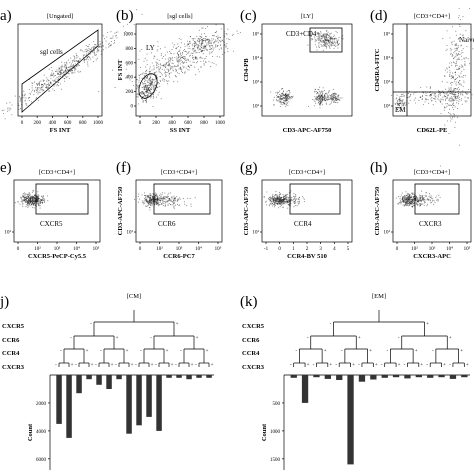 This screenshot has height=474, width=474. I want to click on y-axis-label: FS INT, so click(120, 69).